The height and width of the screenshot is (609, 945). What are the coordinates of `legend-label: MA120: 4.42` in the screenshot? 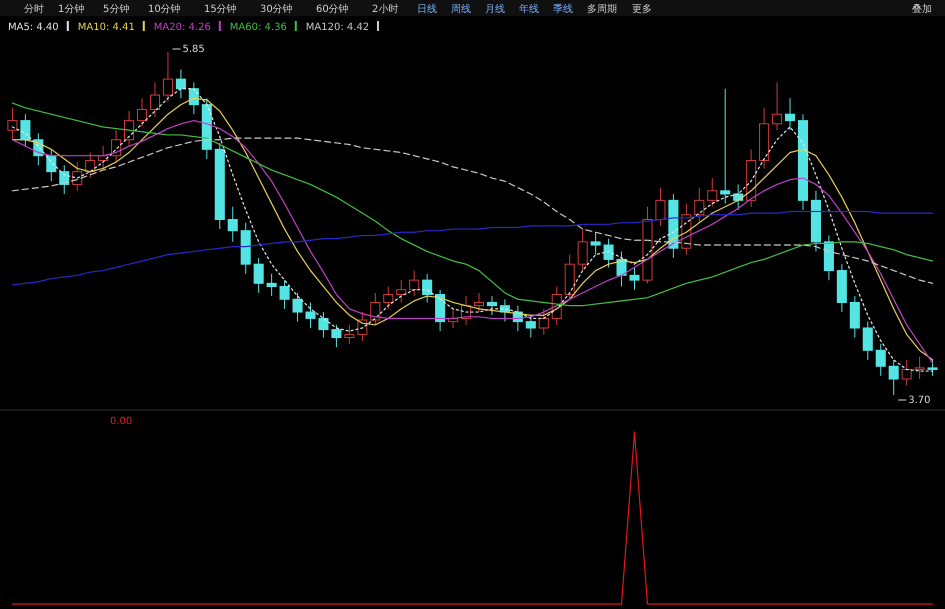 It's located at (338, 27).